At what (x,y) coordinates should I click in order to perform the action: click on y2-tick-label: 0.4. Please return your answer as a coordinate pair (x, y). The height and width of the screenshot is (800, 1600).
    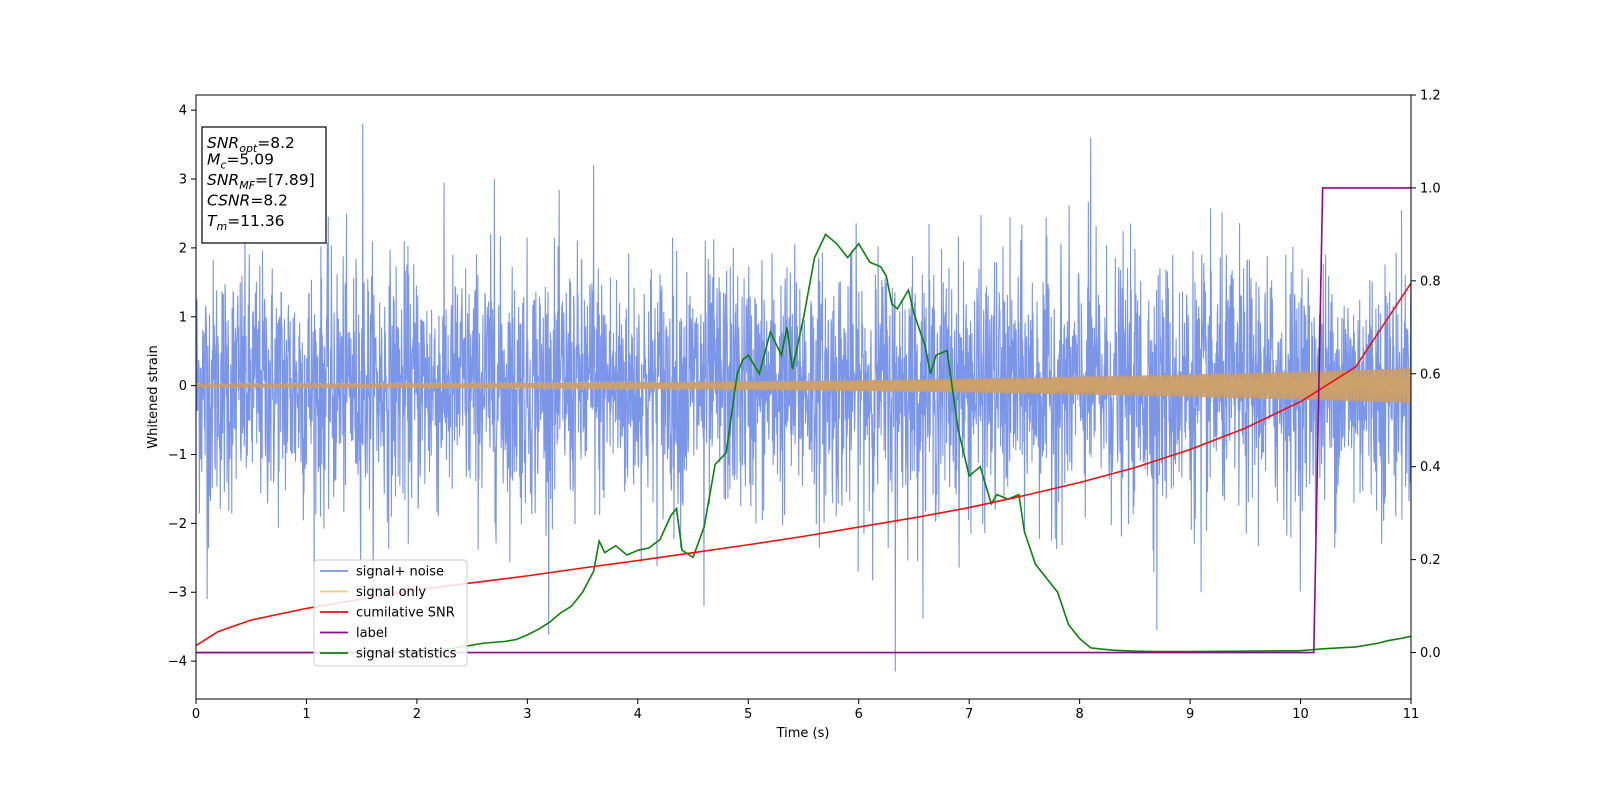
    Looking at the image, I should click on (1430, 467).